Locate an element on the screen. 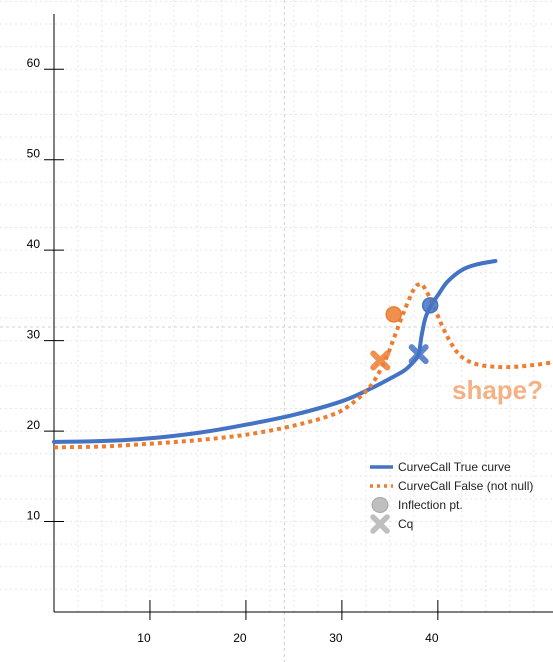 The image size is (553, 662). legend-inflection-marker is located at coordinates (380, 505).